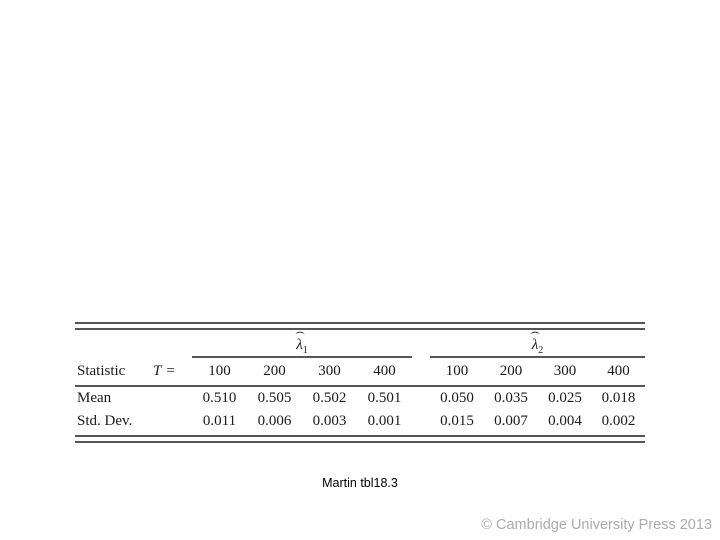 The image size is (720, 540). What do you see at coordinates (618, 398) in the screenshot?
I see `cell-value: 0.018` at bounding box center [618, 398].